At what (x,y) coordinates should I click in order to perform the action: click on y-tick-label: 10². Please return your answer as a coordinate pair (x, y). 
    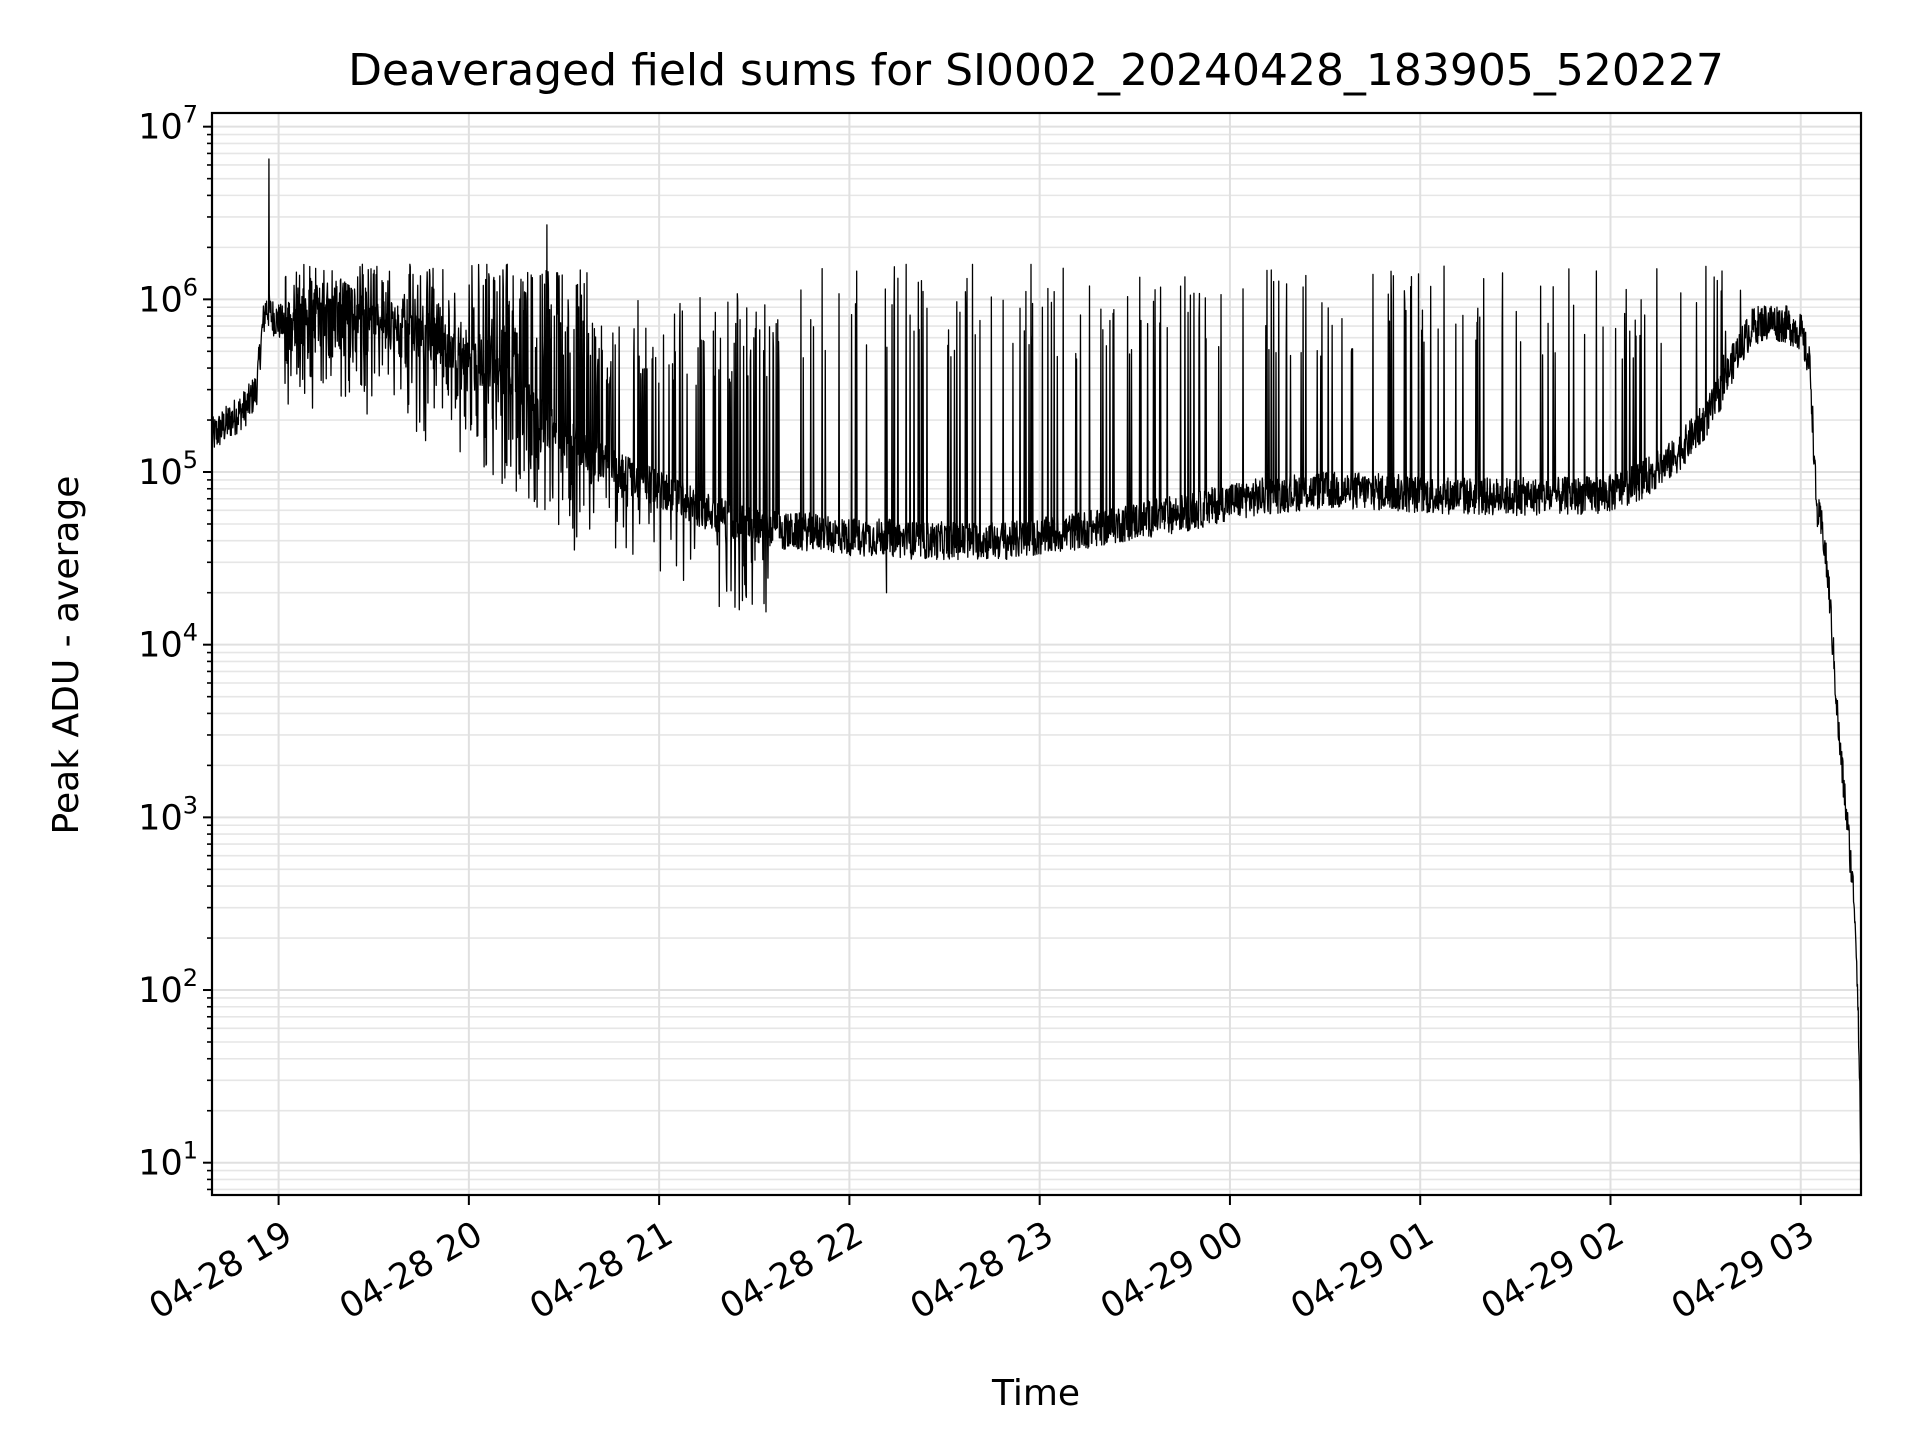
    Looking at the image, I should click on (168, 987).